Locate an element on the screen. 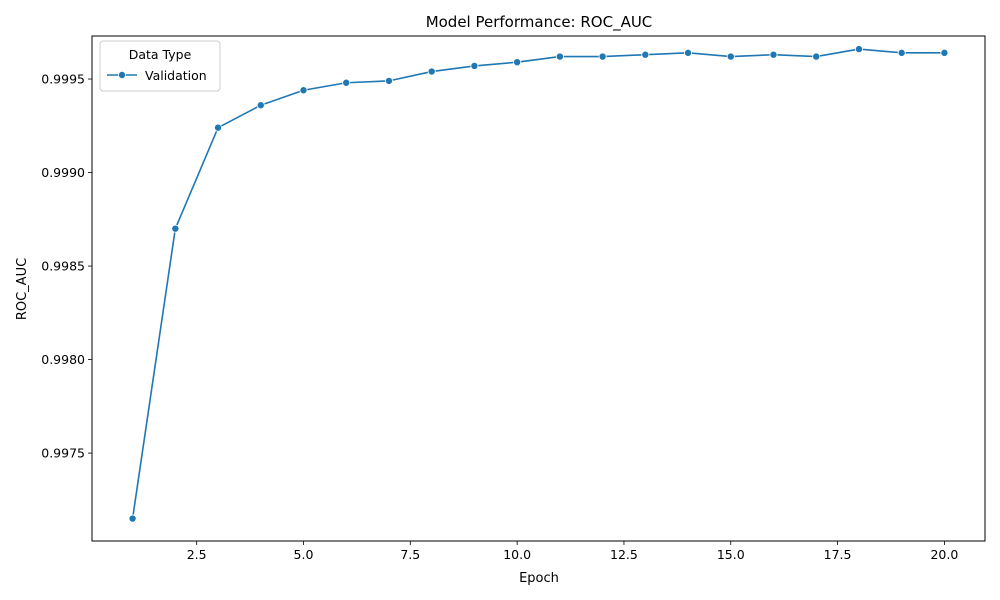 The image size is (1000, 600). y-tick-label: 0.9980 is located at coordinates (63, 359).